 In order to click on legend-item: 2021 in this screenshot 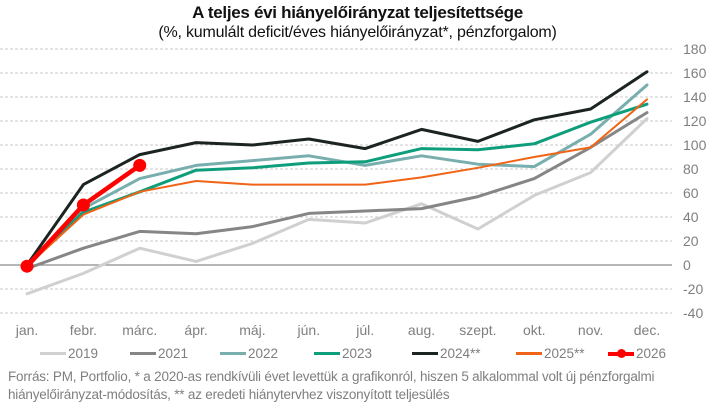, I will do `click(159, 353)`.